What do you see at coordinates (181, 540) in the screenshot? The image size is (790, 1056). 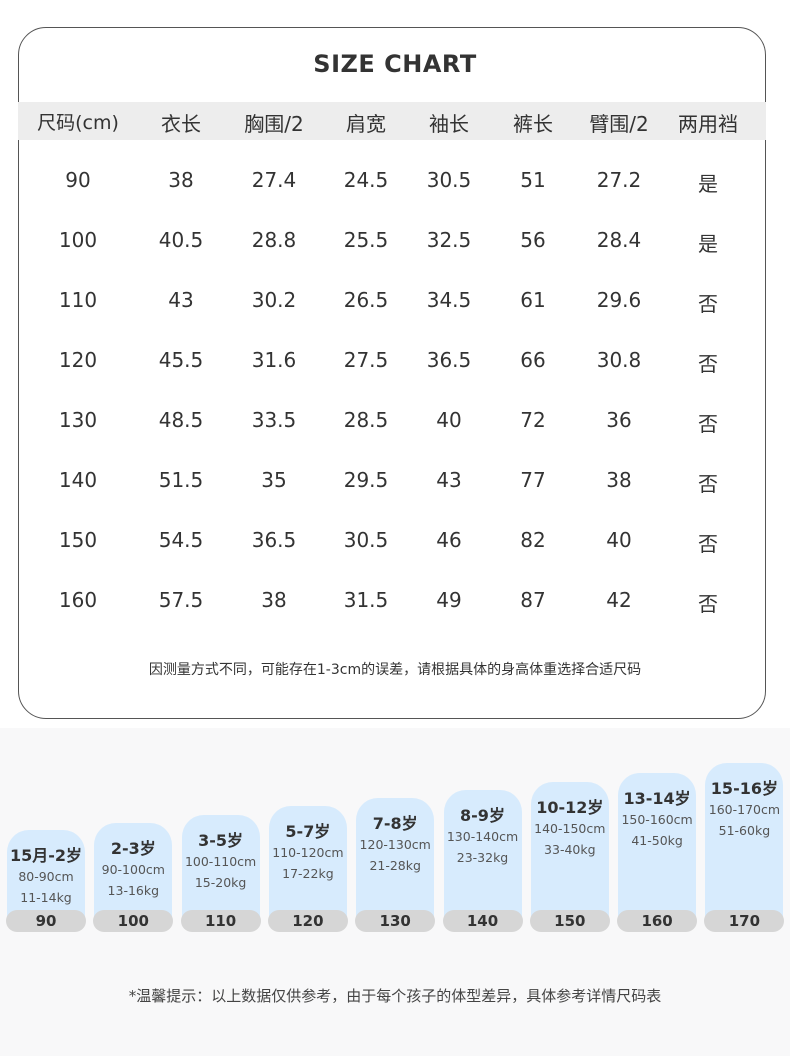 I see `table-cell: 54.5` at bounding box center [181, 540].